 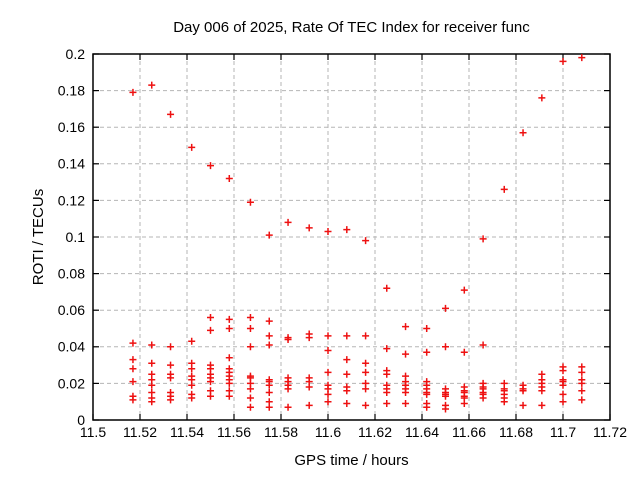 What do you see at coordinates (375, 432) in the screenshot?
I see `x-tick-label: 11.62` at bounding box center [375, 432].